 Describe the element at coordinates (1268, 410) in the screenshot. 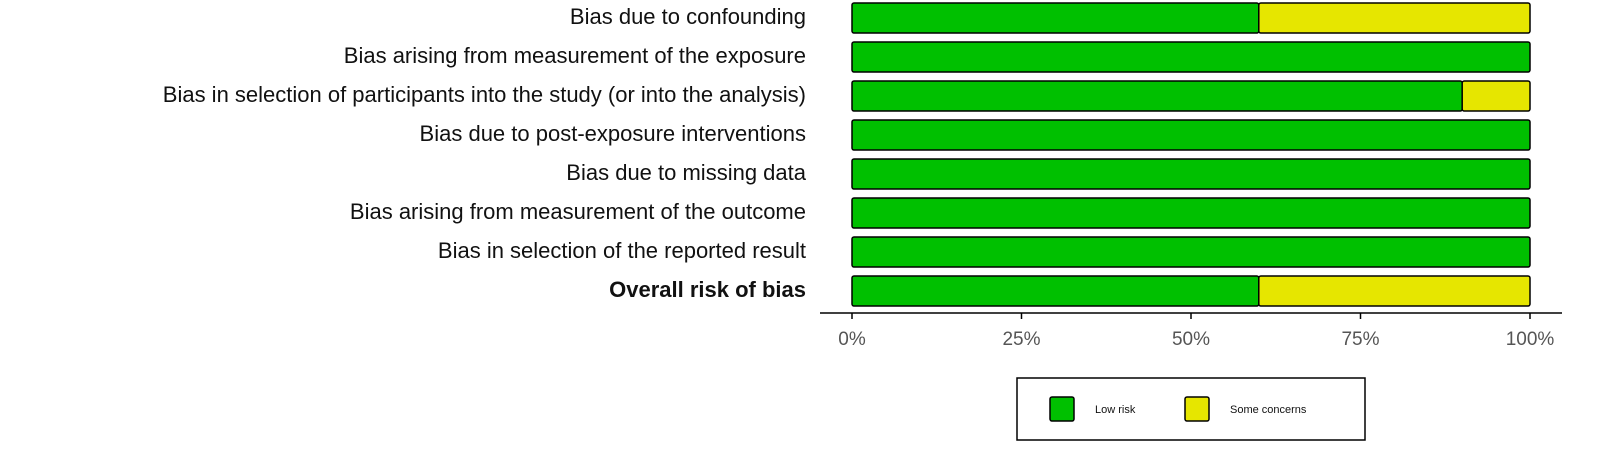

I see `legend-label: Some concerns` at that location.